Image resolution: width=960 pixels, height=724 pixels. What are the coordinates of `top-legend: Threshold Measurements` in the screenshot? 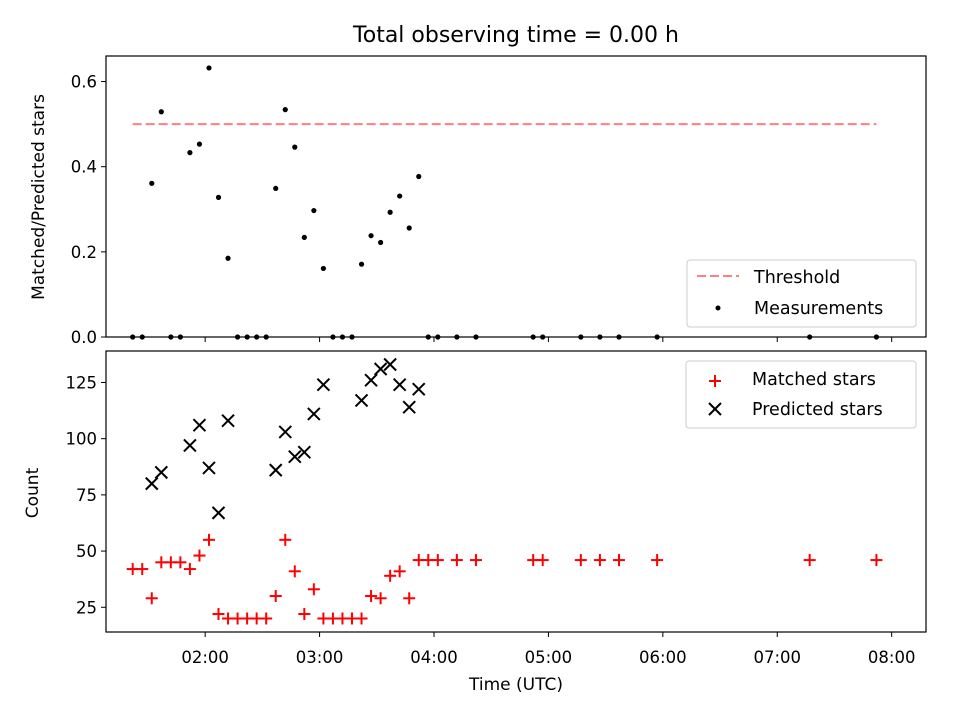 It's located at (801, 293).